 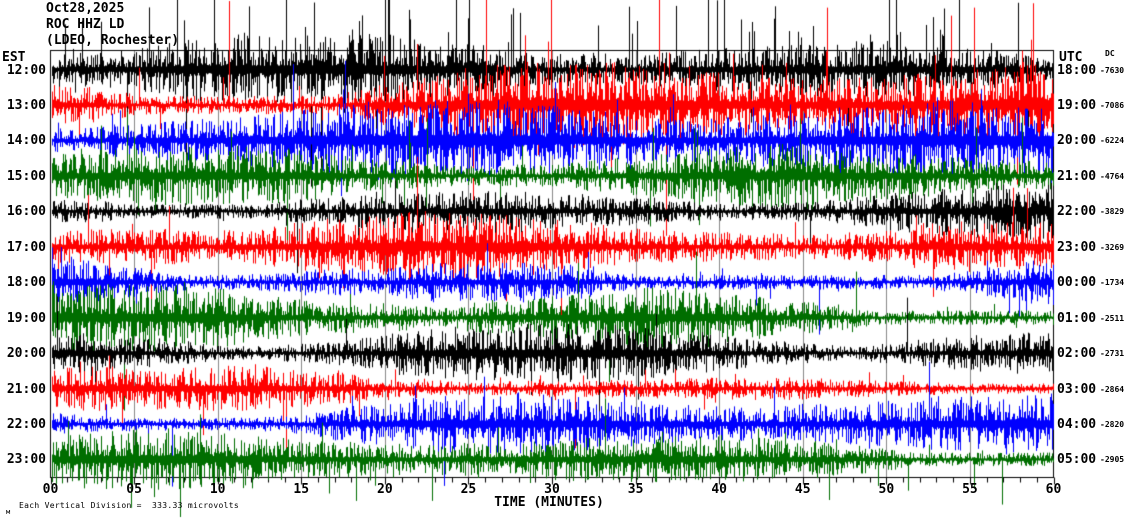 What do you see at coordinates (1077, 424) in the screenshot?
I see `utc-time-label: 04:00` at bounding box center [1077, 424].